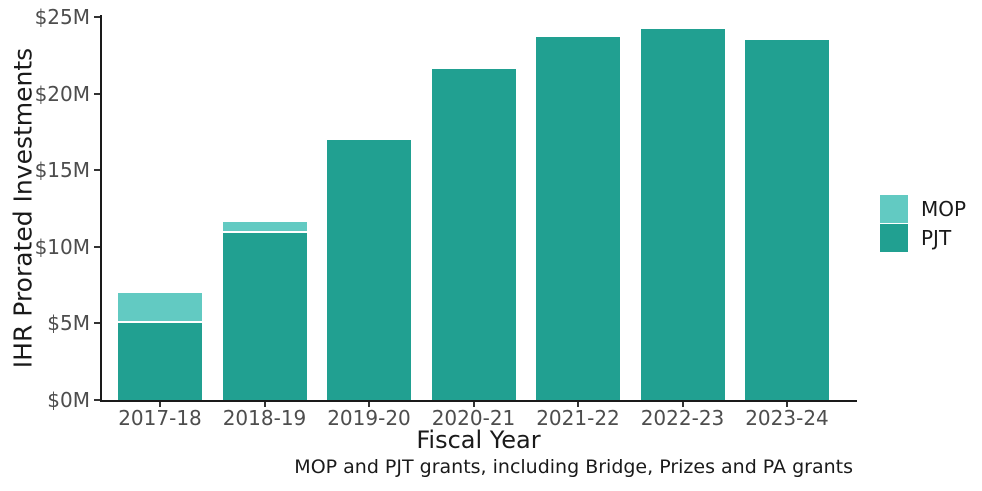 This screenshot has width=982, height=491. I want to click on x-axis-title: Fiscal Year, so click(478, 440).